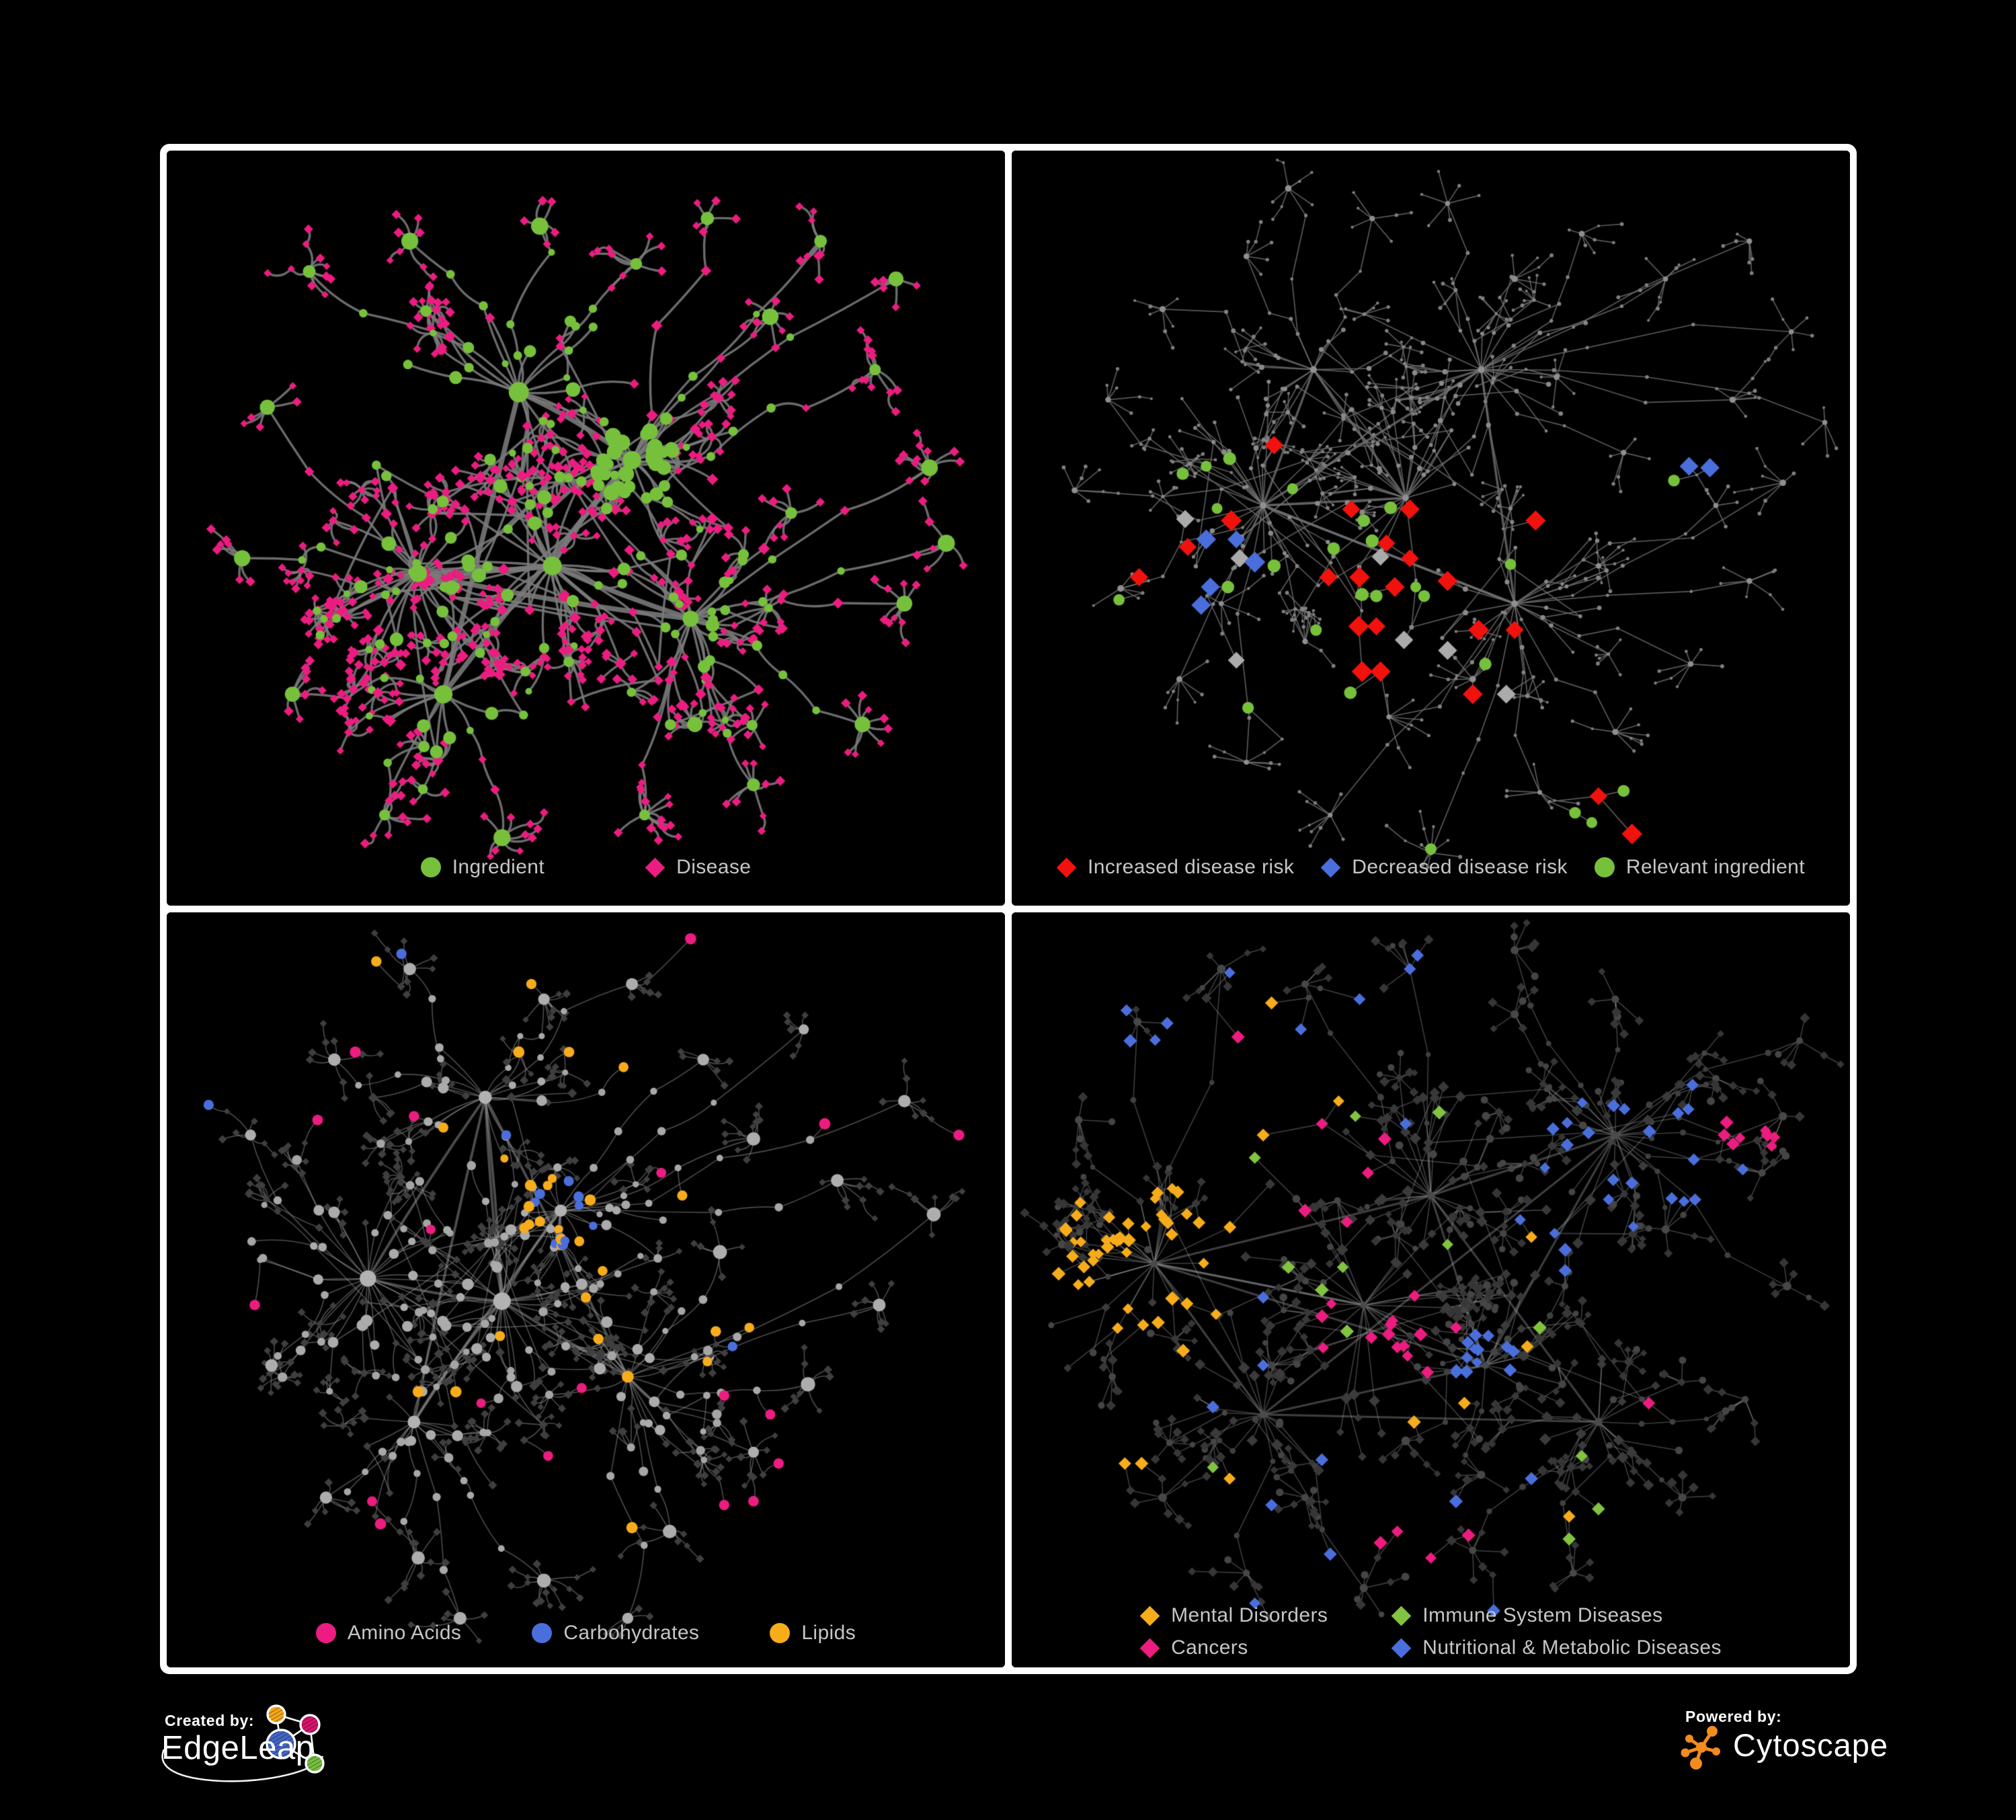 The height and width of the screenshot is (1820, 2016). What do you see at coordinates (1209, 1647) in the screenshot?
I see `legend-label: Cancers` at bounding box center [1209, 1647].